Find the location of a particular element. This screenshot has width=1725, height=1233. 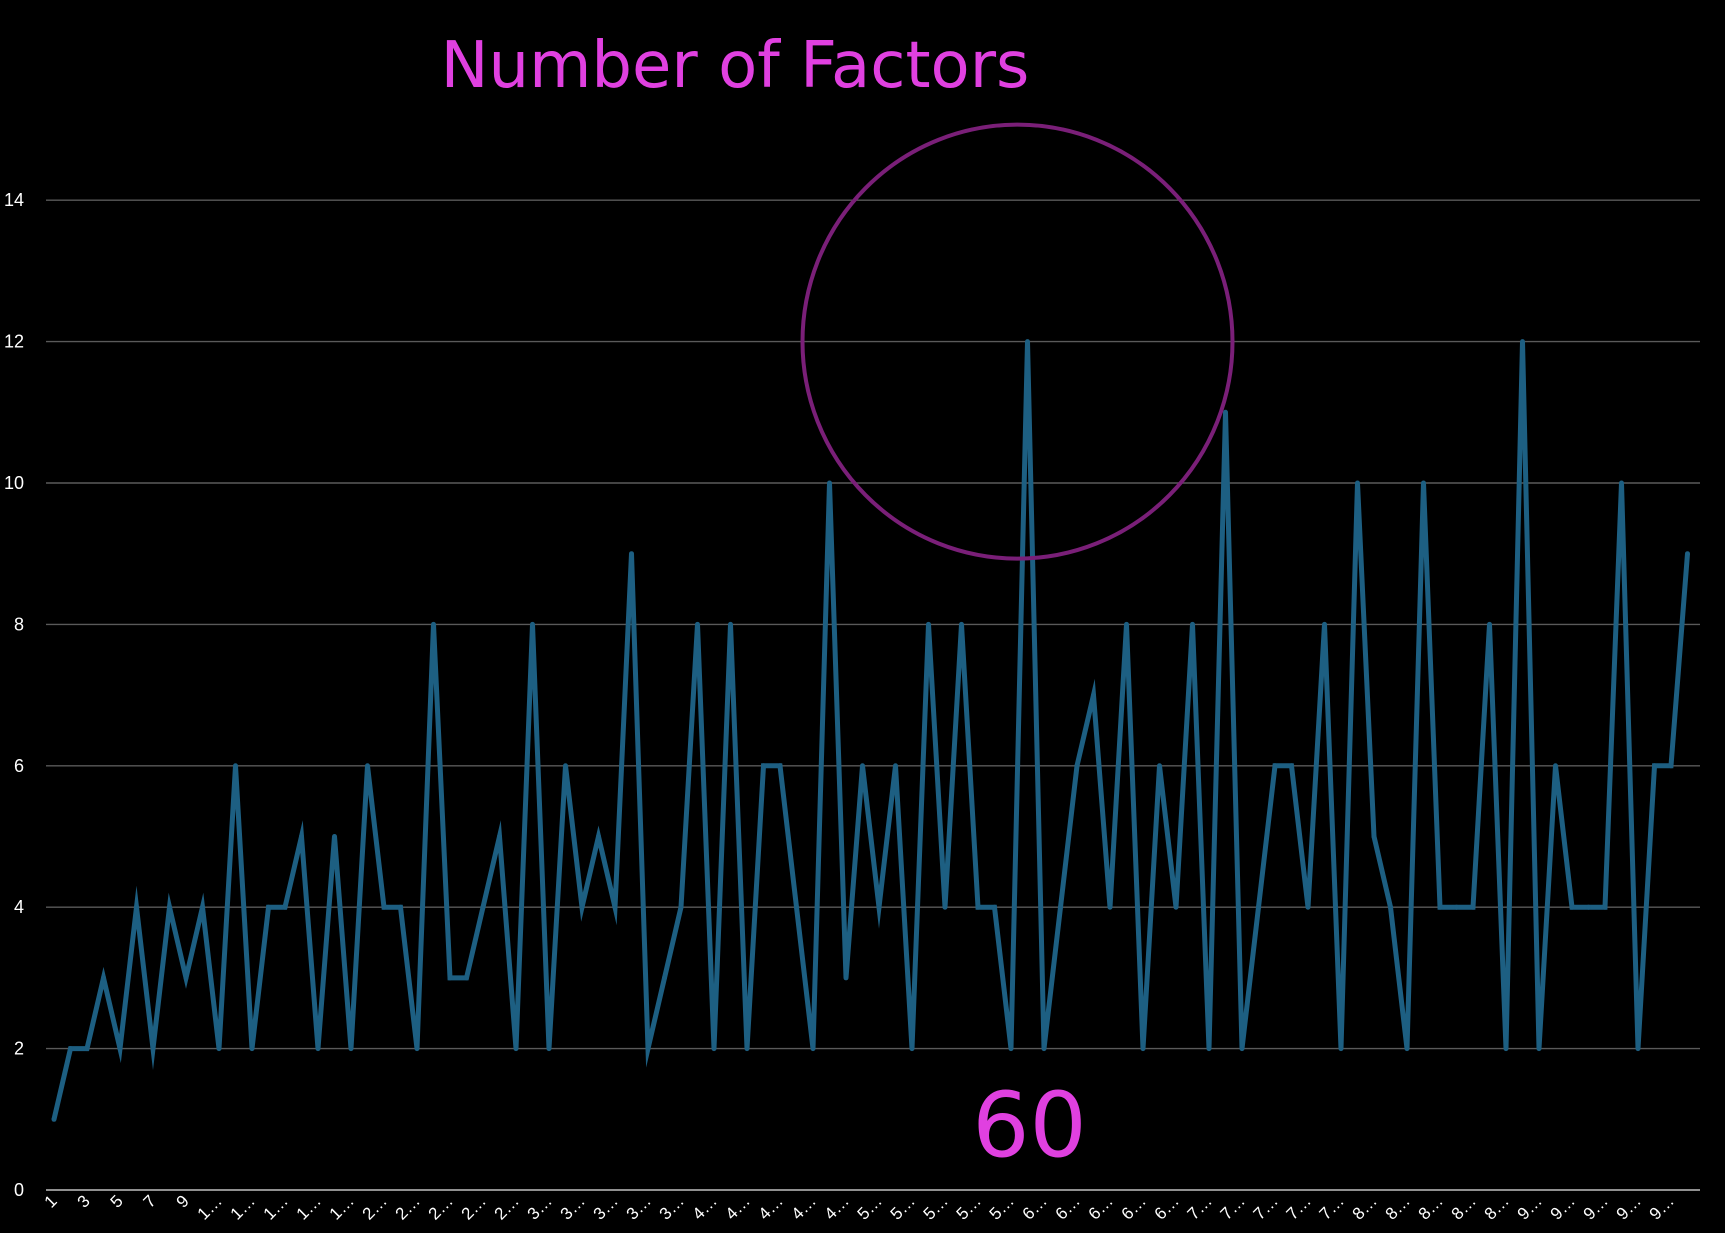

x-tick-label: 1 is located at coordinates (51, 1201).